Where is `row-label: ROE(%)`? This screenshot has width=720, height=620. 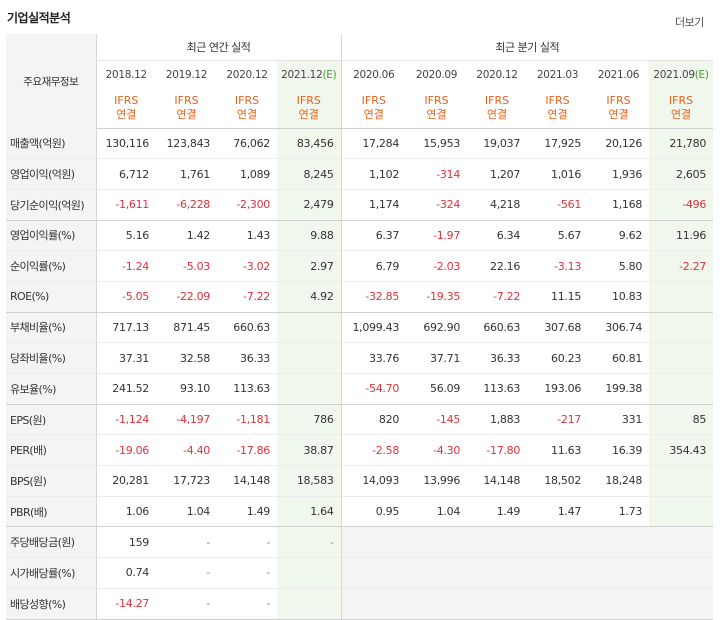 row-label: ROE(%) is located at coordinates (51, 296).